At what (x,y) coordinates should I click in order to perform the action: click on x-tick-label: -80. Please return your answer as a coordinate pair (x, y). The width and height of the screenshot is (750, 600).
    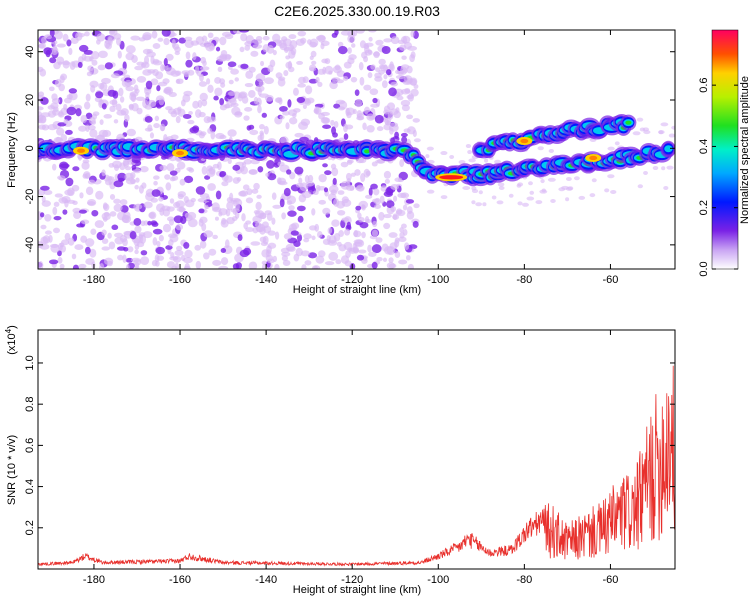
    Looking at the image, I should click on (524, 580).